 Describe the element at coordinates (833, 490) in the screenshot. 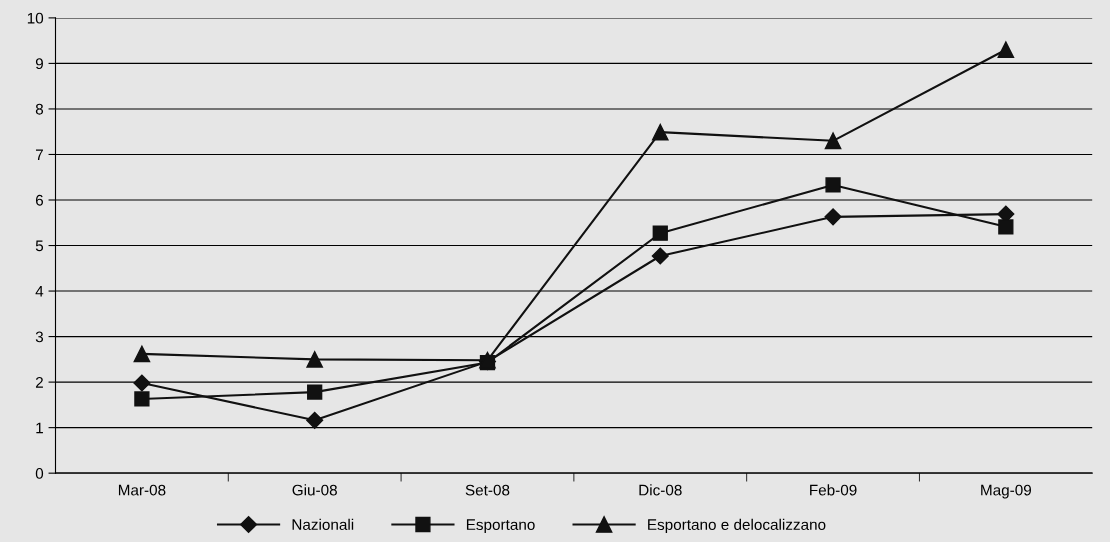

I see `x-tick-label: Feb-09` at that location.